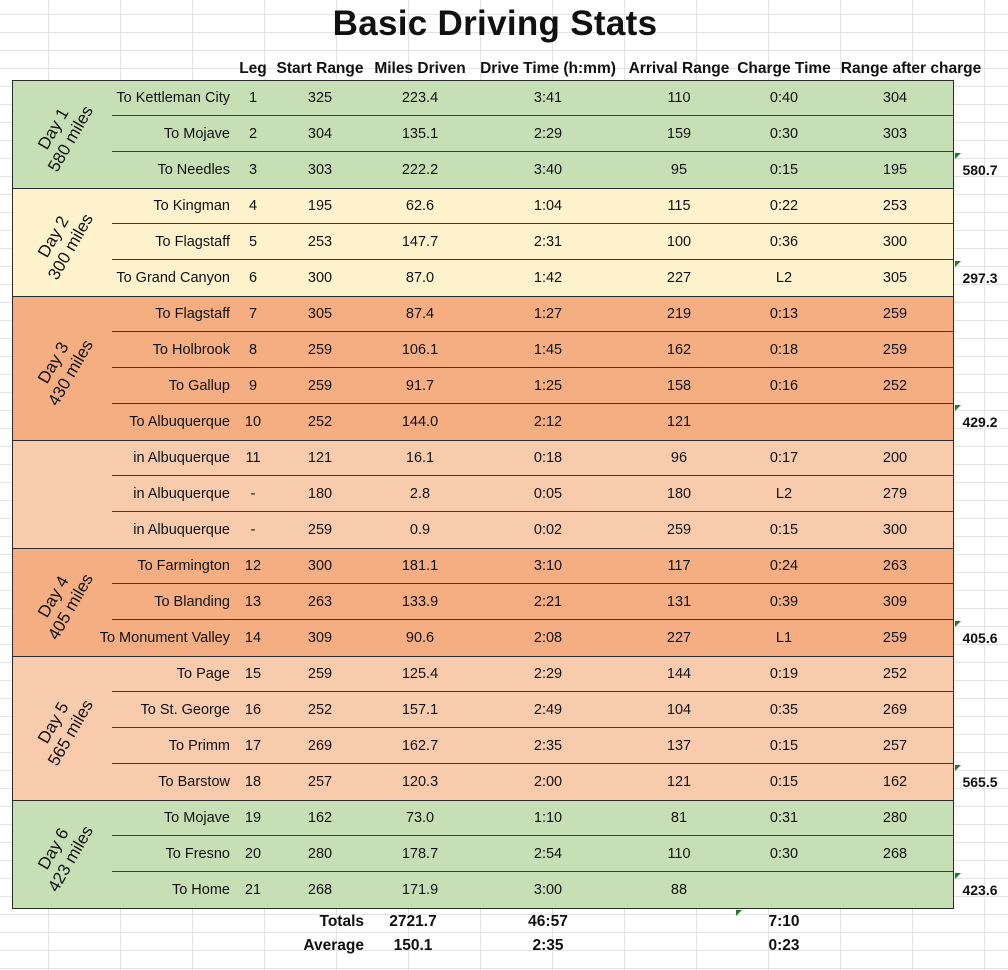 This screenshot has width=1008, height=970. Describe the element at coordinates (420, 854) in the screenshot. I see `miles-driven-cell: 178.7` at that location.